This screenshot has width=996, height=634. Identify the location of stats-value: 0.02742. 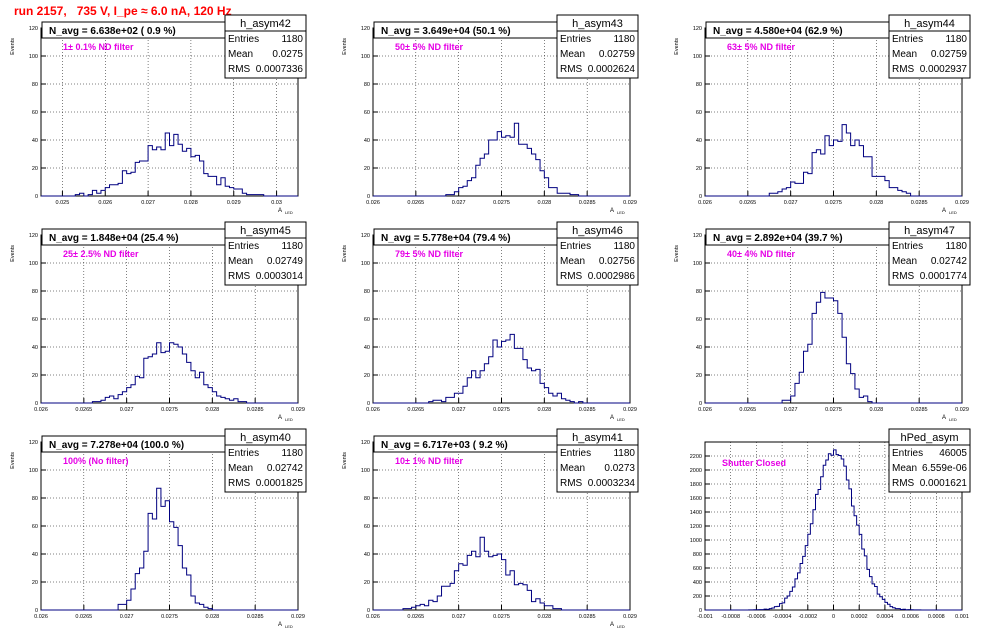
(949, 261).